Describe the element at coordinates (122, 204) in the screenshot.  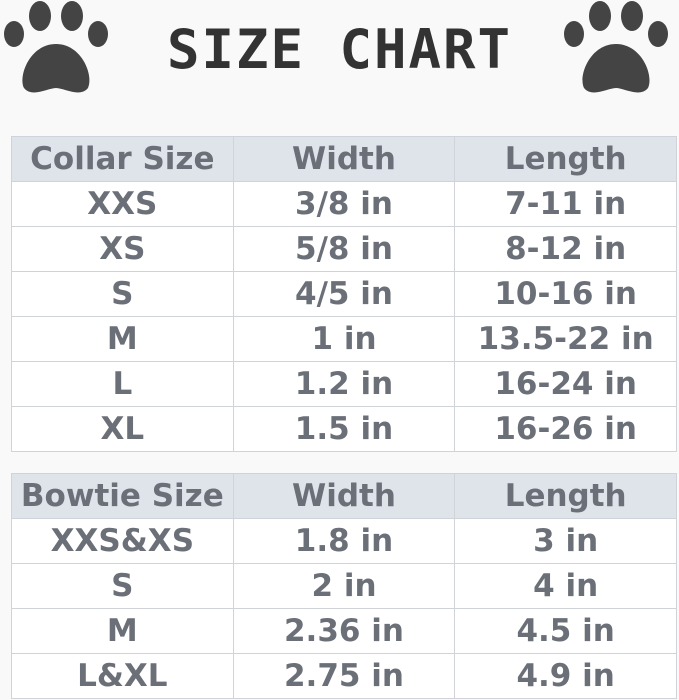
I see `table-cell: XXS` at that location.